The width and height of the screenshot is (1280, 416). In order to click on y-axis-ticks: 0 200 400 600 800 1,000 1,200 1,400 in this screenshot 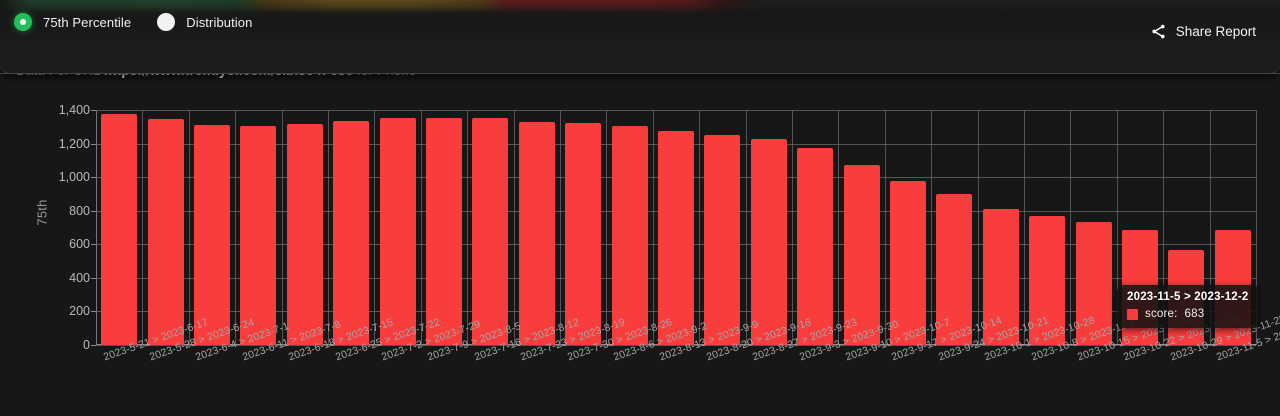, I will do `click(60, 227)`.